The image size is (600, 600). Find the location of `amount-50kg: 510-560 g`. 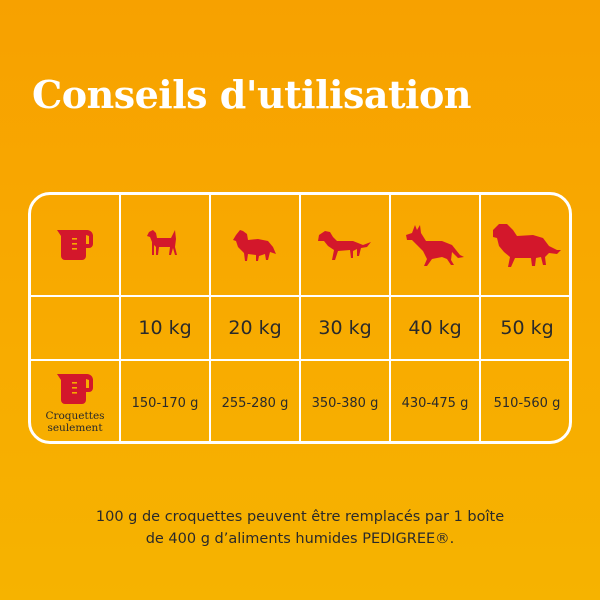

amount-50kg: 510-560 g is located at coordinates (527, 403).